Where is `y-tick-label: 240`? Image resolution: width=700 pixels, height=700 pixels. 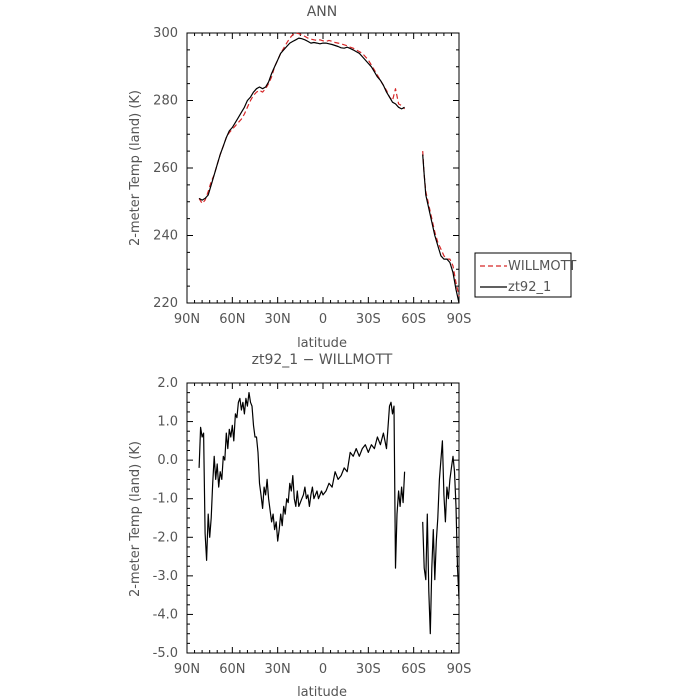
y-tick-label: 240 is located at coordinates (165, 236).